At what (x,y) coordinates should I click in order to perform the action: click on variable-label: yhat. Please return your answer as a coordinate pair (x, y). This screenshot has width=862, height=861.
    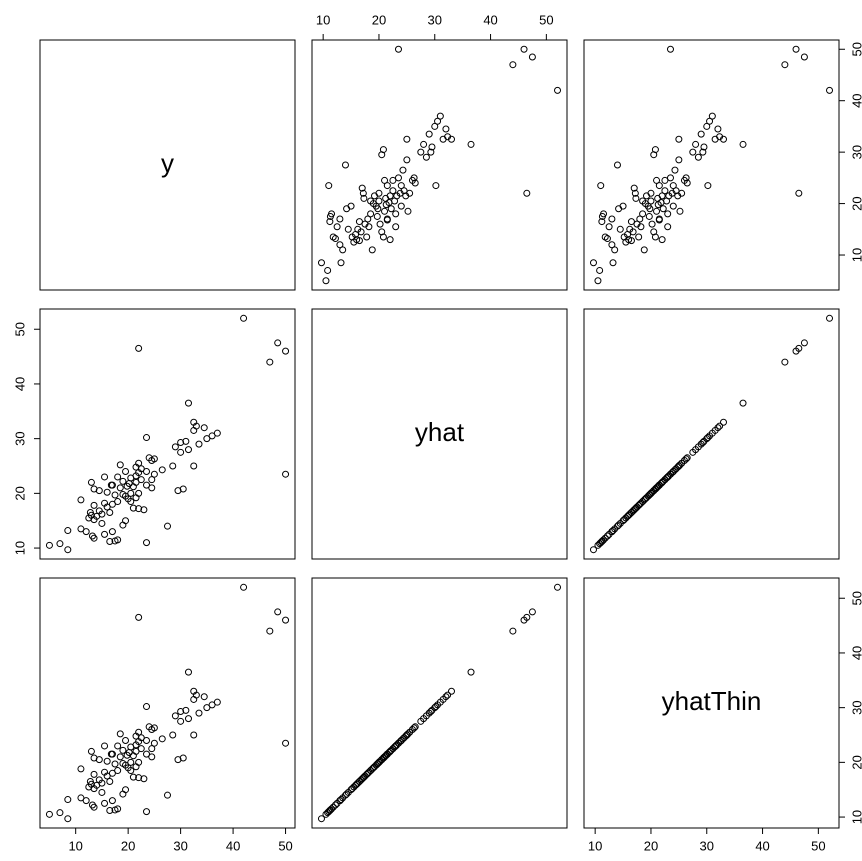
    Looking at the image, I should click on (440, 432).